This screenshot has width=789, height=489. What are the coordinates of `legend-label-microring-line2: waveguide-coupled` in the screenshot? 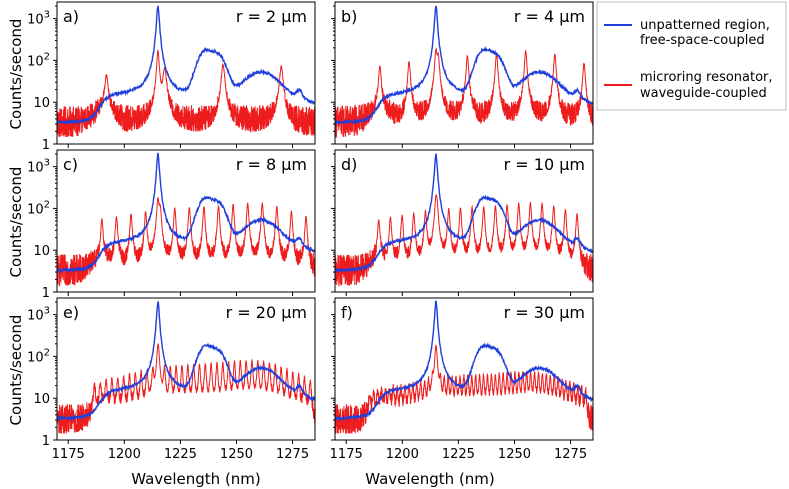 It's located at (703, 93).